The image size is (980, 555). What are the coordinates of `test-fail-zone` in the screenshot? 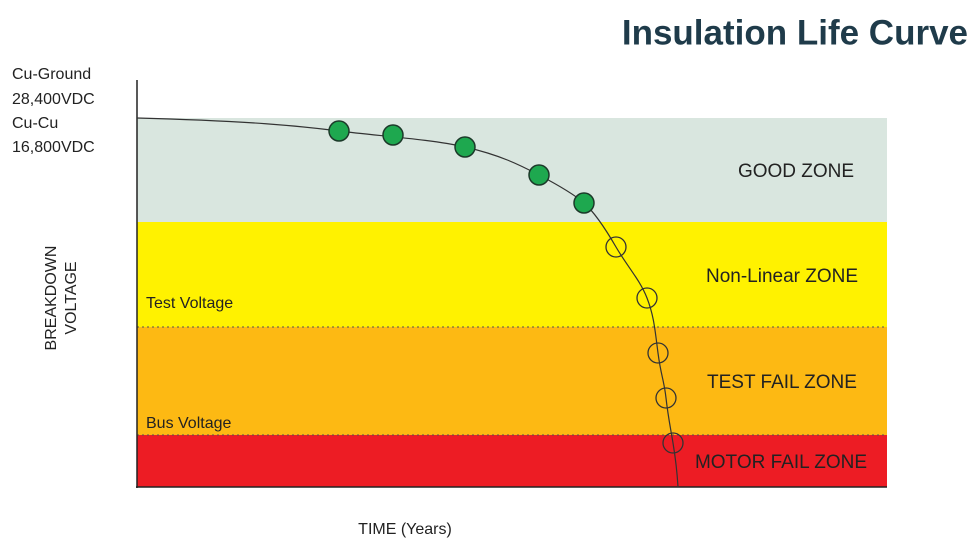 It's located at (512, 381).